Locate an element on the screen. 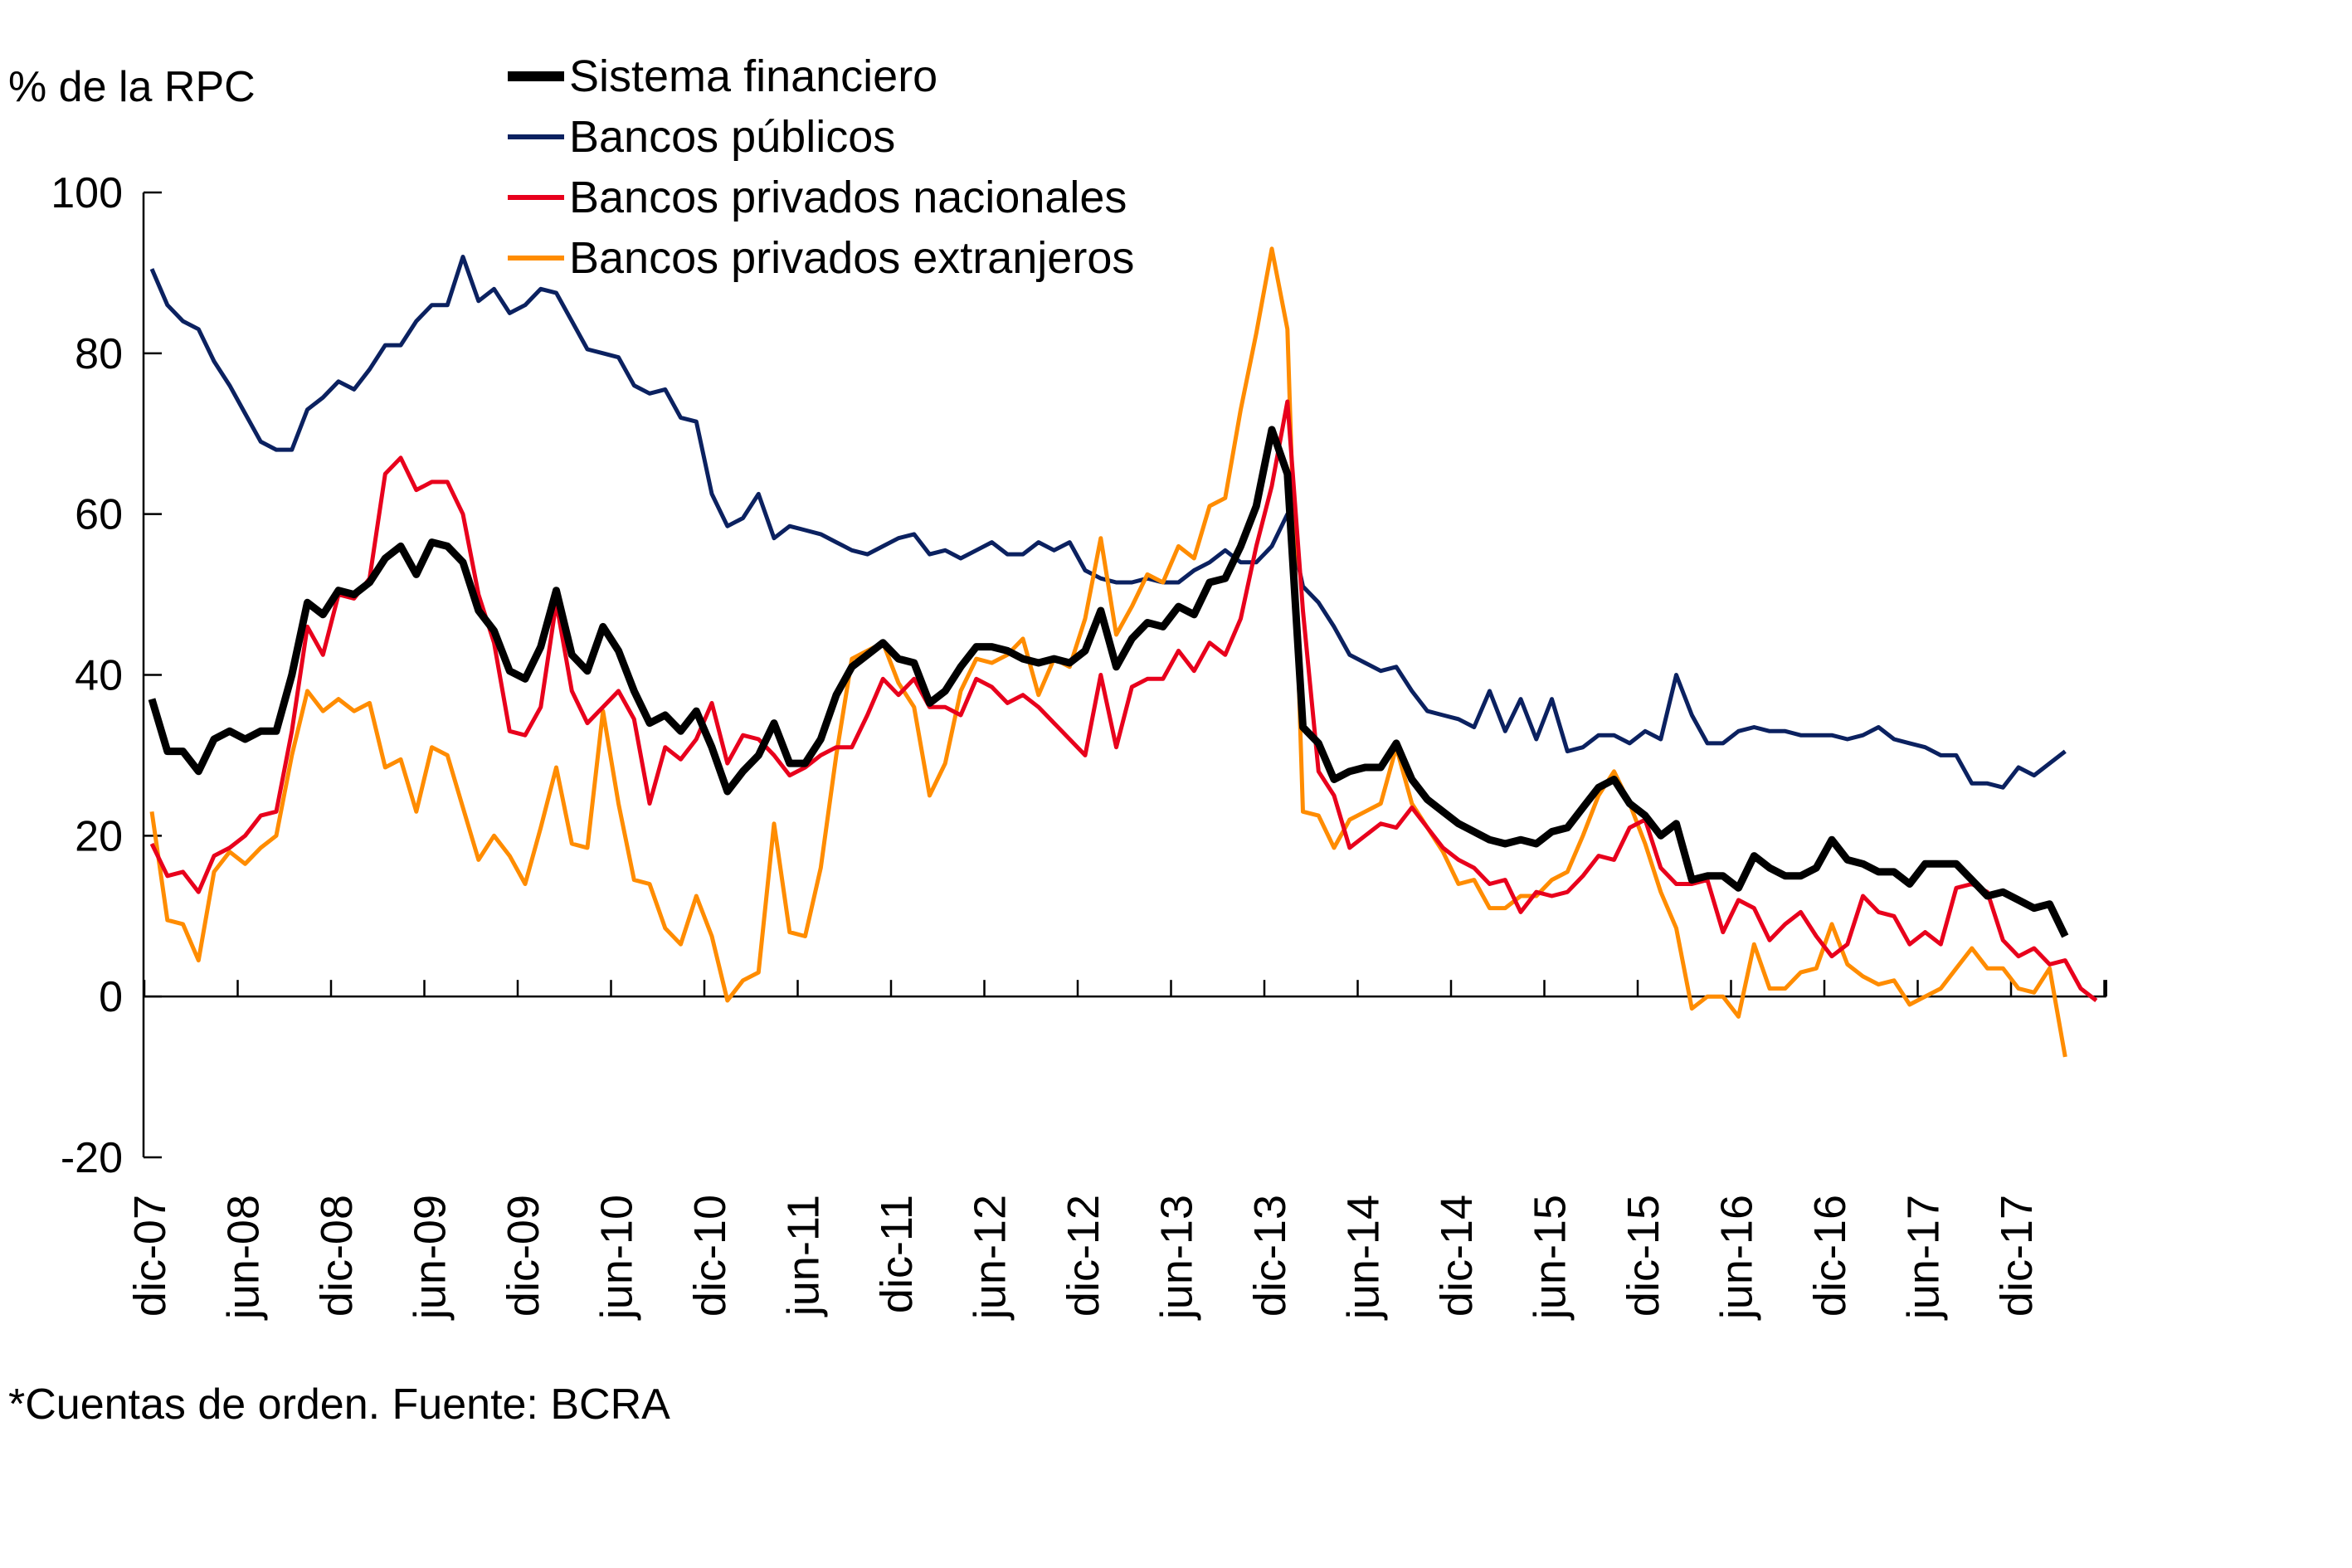 This screenshot has width=2352, height=1568. x-tick-label: dic-16 is located at coordinates (1830, 1256).